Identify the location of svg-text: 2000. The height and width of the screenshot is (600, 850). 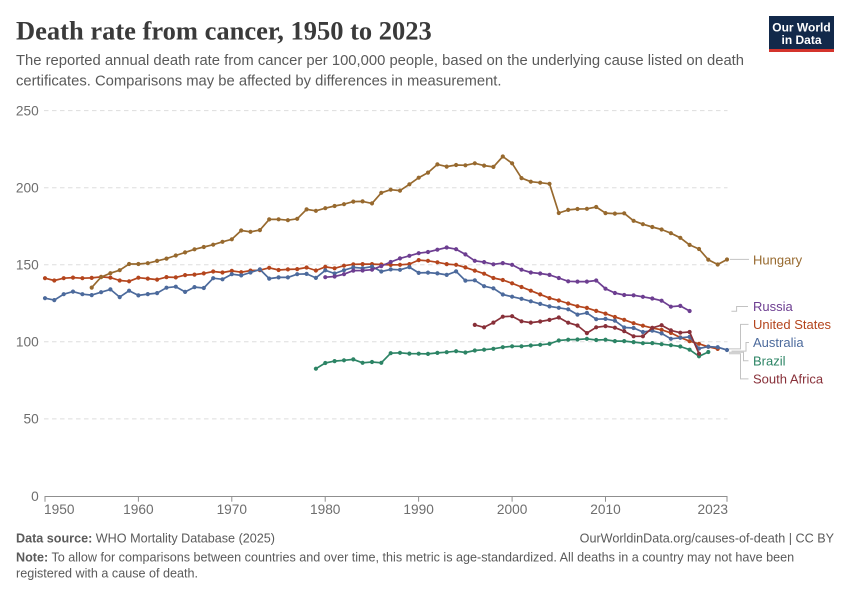
(512, 509).